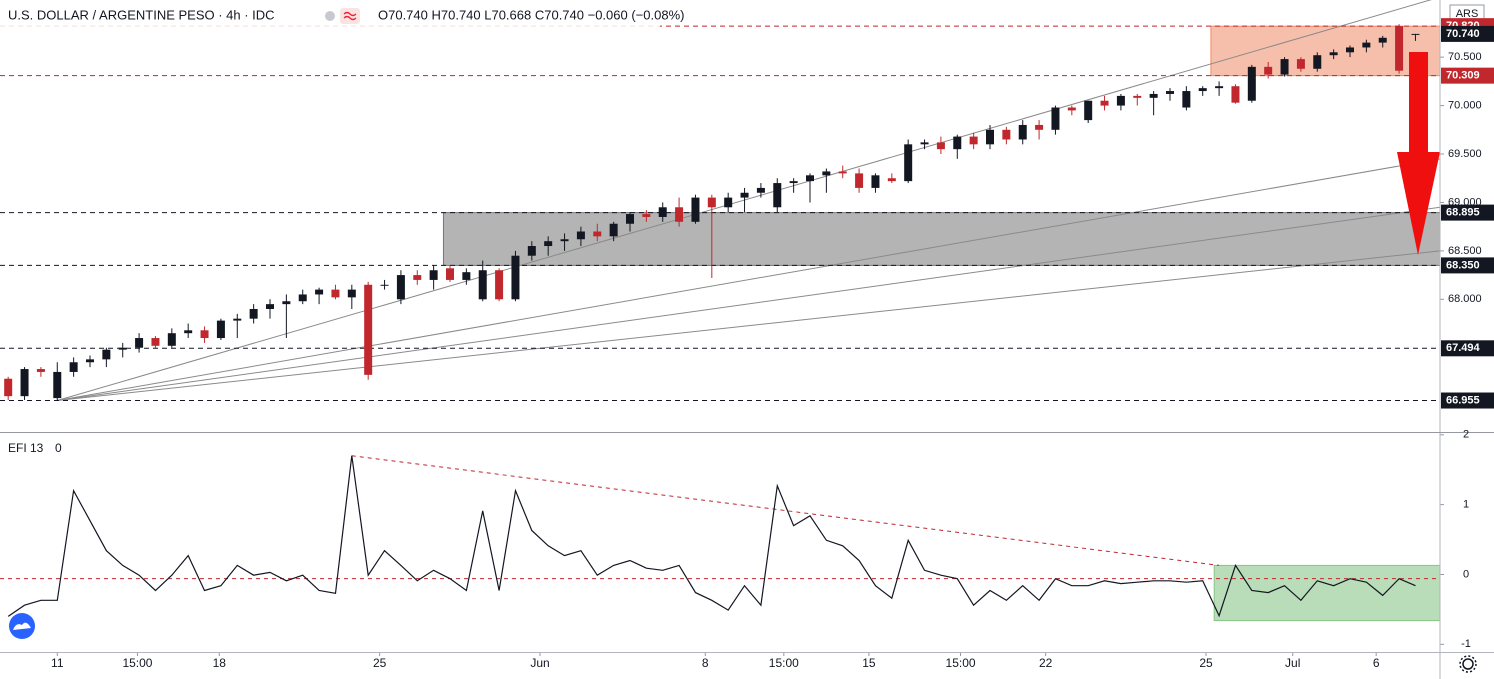  Describe the element at coordinates (1463, 213) in the screenshot. I see `level-label: 68.895` at that location.